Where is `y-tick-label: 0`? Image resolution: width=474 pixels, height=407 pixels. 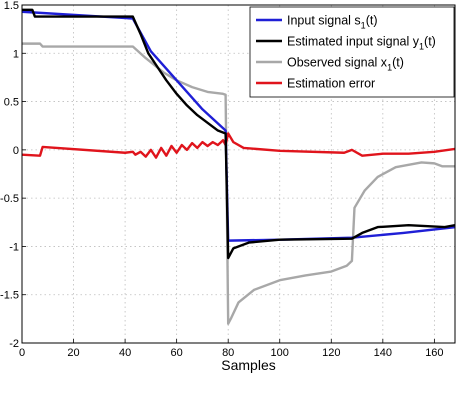
y-tick-label: 0 is located at coordinates (16, 151).